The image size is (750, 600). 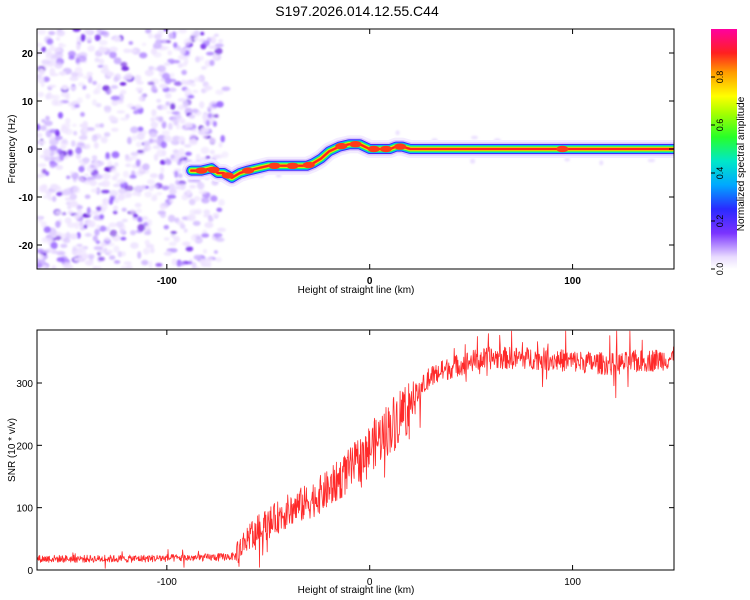 I want to click on snr-ytick-label: 0, so click(x=30, y=571).